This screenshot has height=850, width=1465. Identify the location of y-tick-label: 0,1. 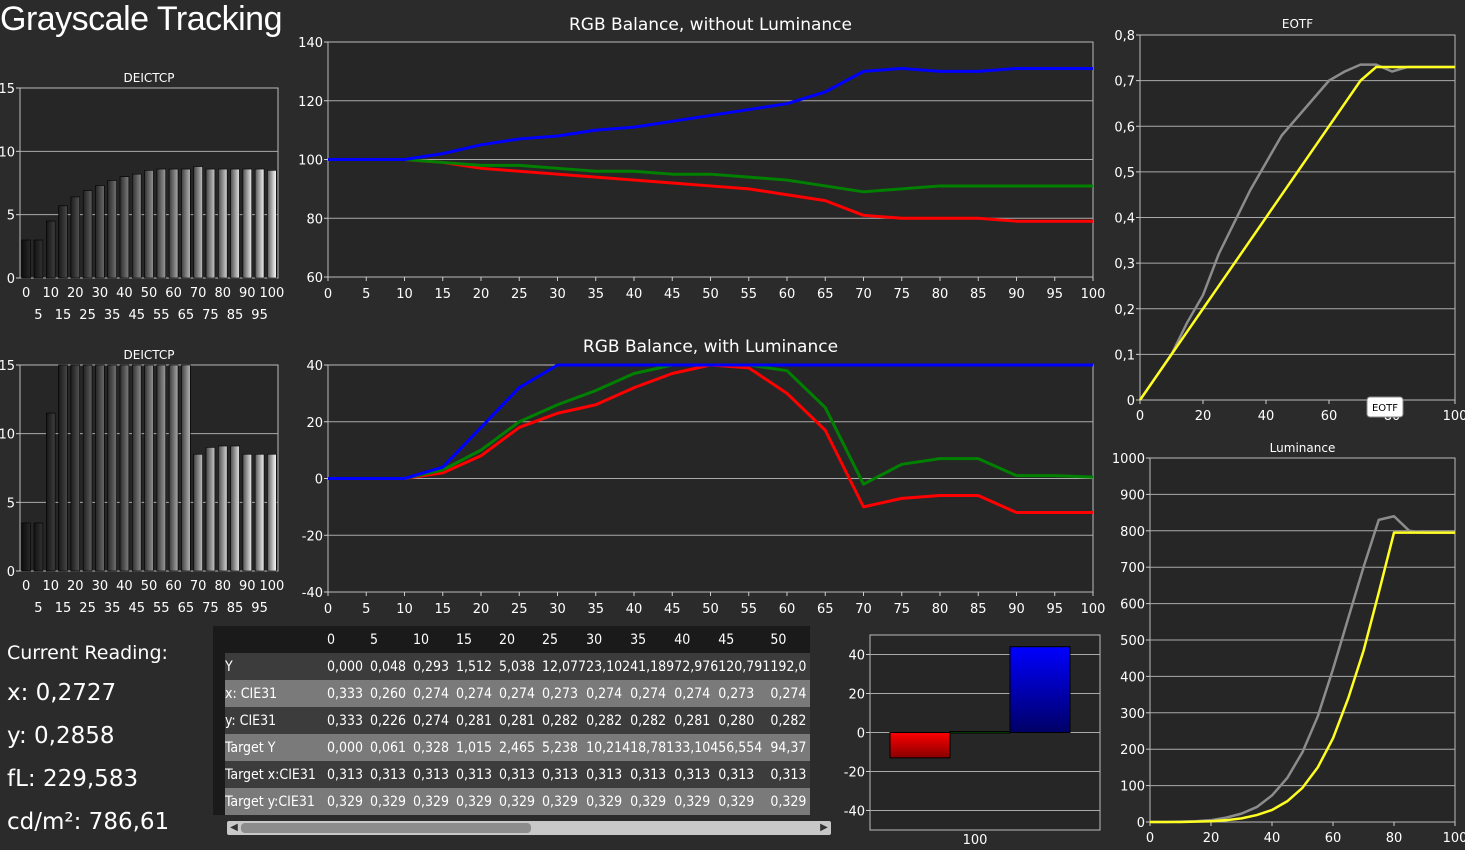
(1124, 355).